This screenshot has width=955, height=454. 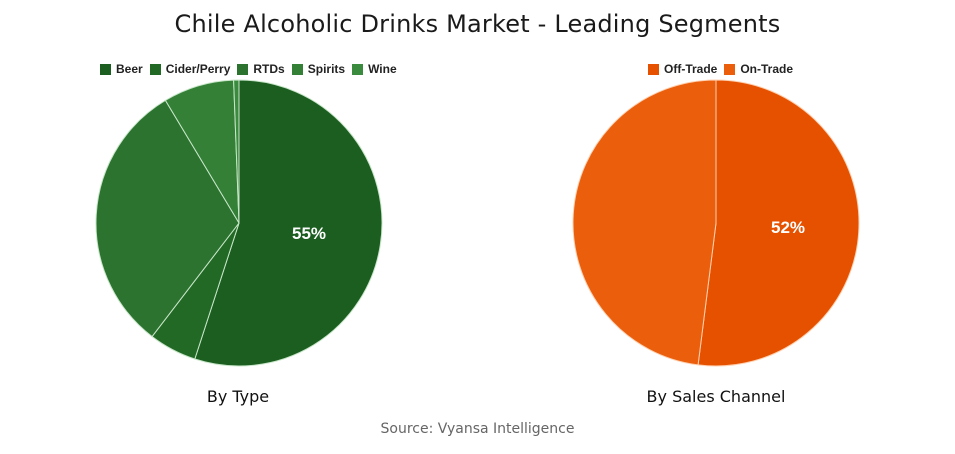 I want to click on legend-item-rtds: RTDs, so click(x=261, y=69).